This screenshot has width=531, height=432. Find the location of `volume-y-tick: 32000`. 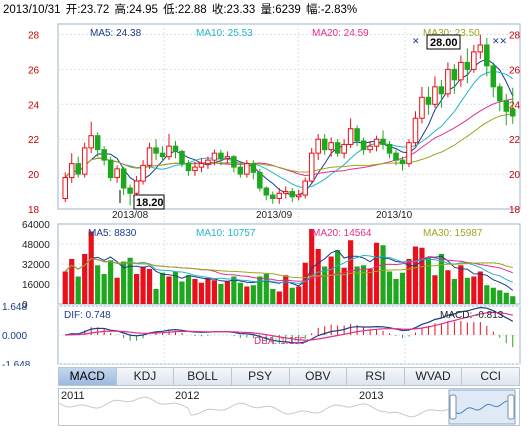

volume-y-tick: 32000 is located at coordinates (36, 265).